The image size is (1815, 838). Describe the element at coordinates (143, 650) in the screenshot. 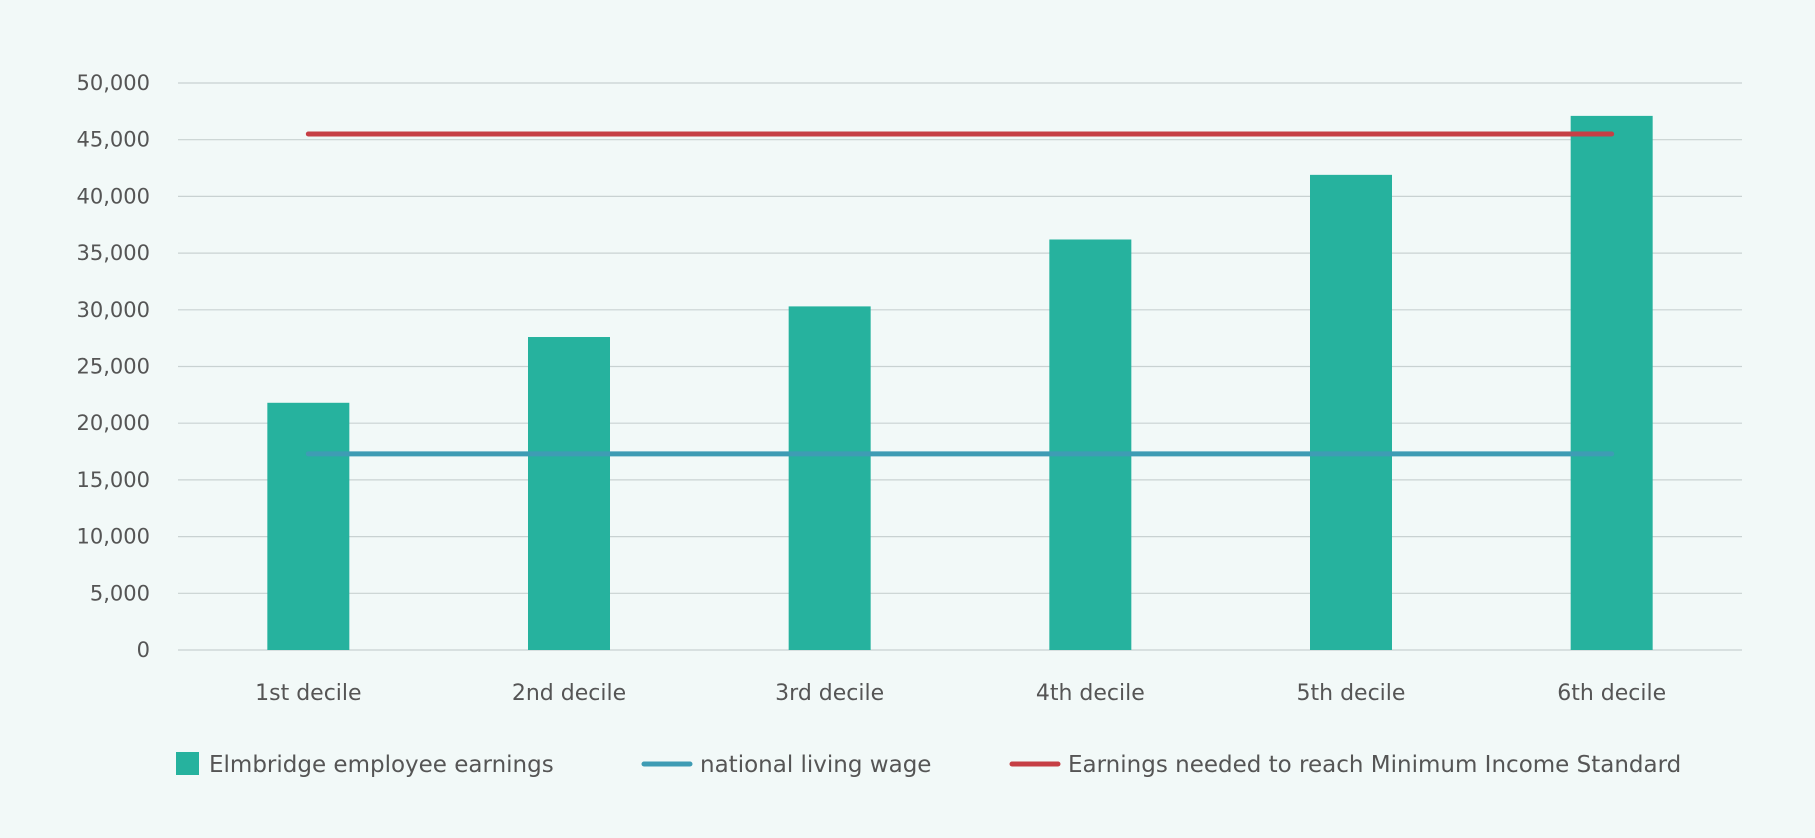

I see `y-tick-label: 0` at that location.